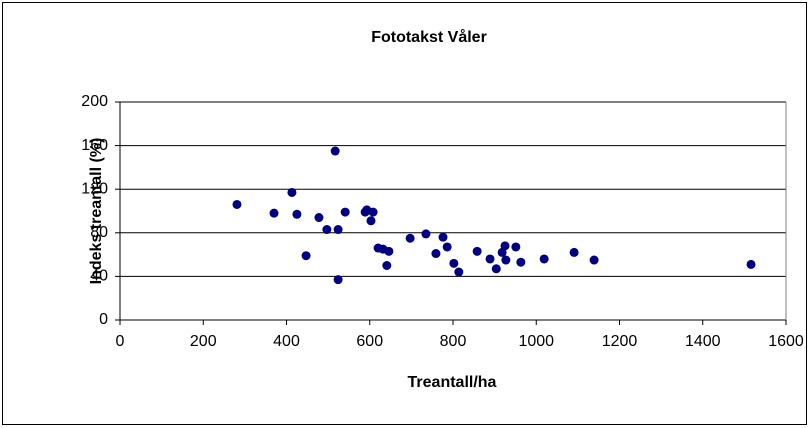 The height and width of the screenshot is (428, 810). I want to click on x-tick-label: 1600, so click(786, 341).